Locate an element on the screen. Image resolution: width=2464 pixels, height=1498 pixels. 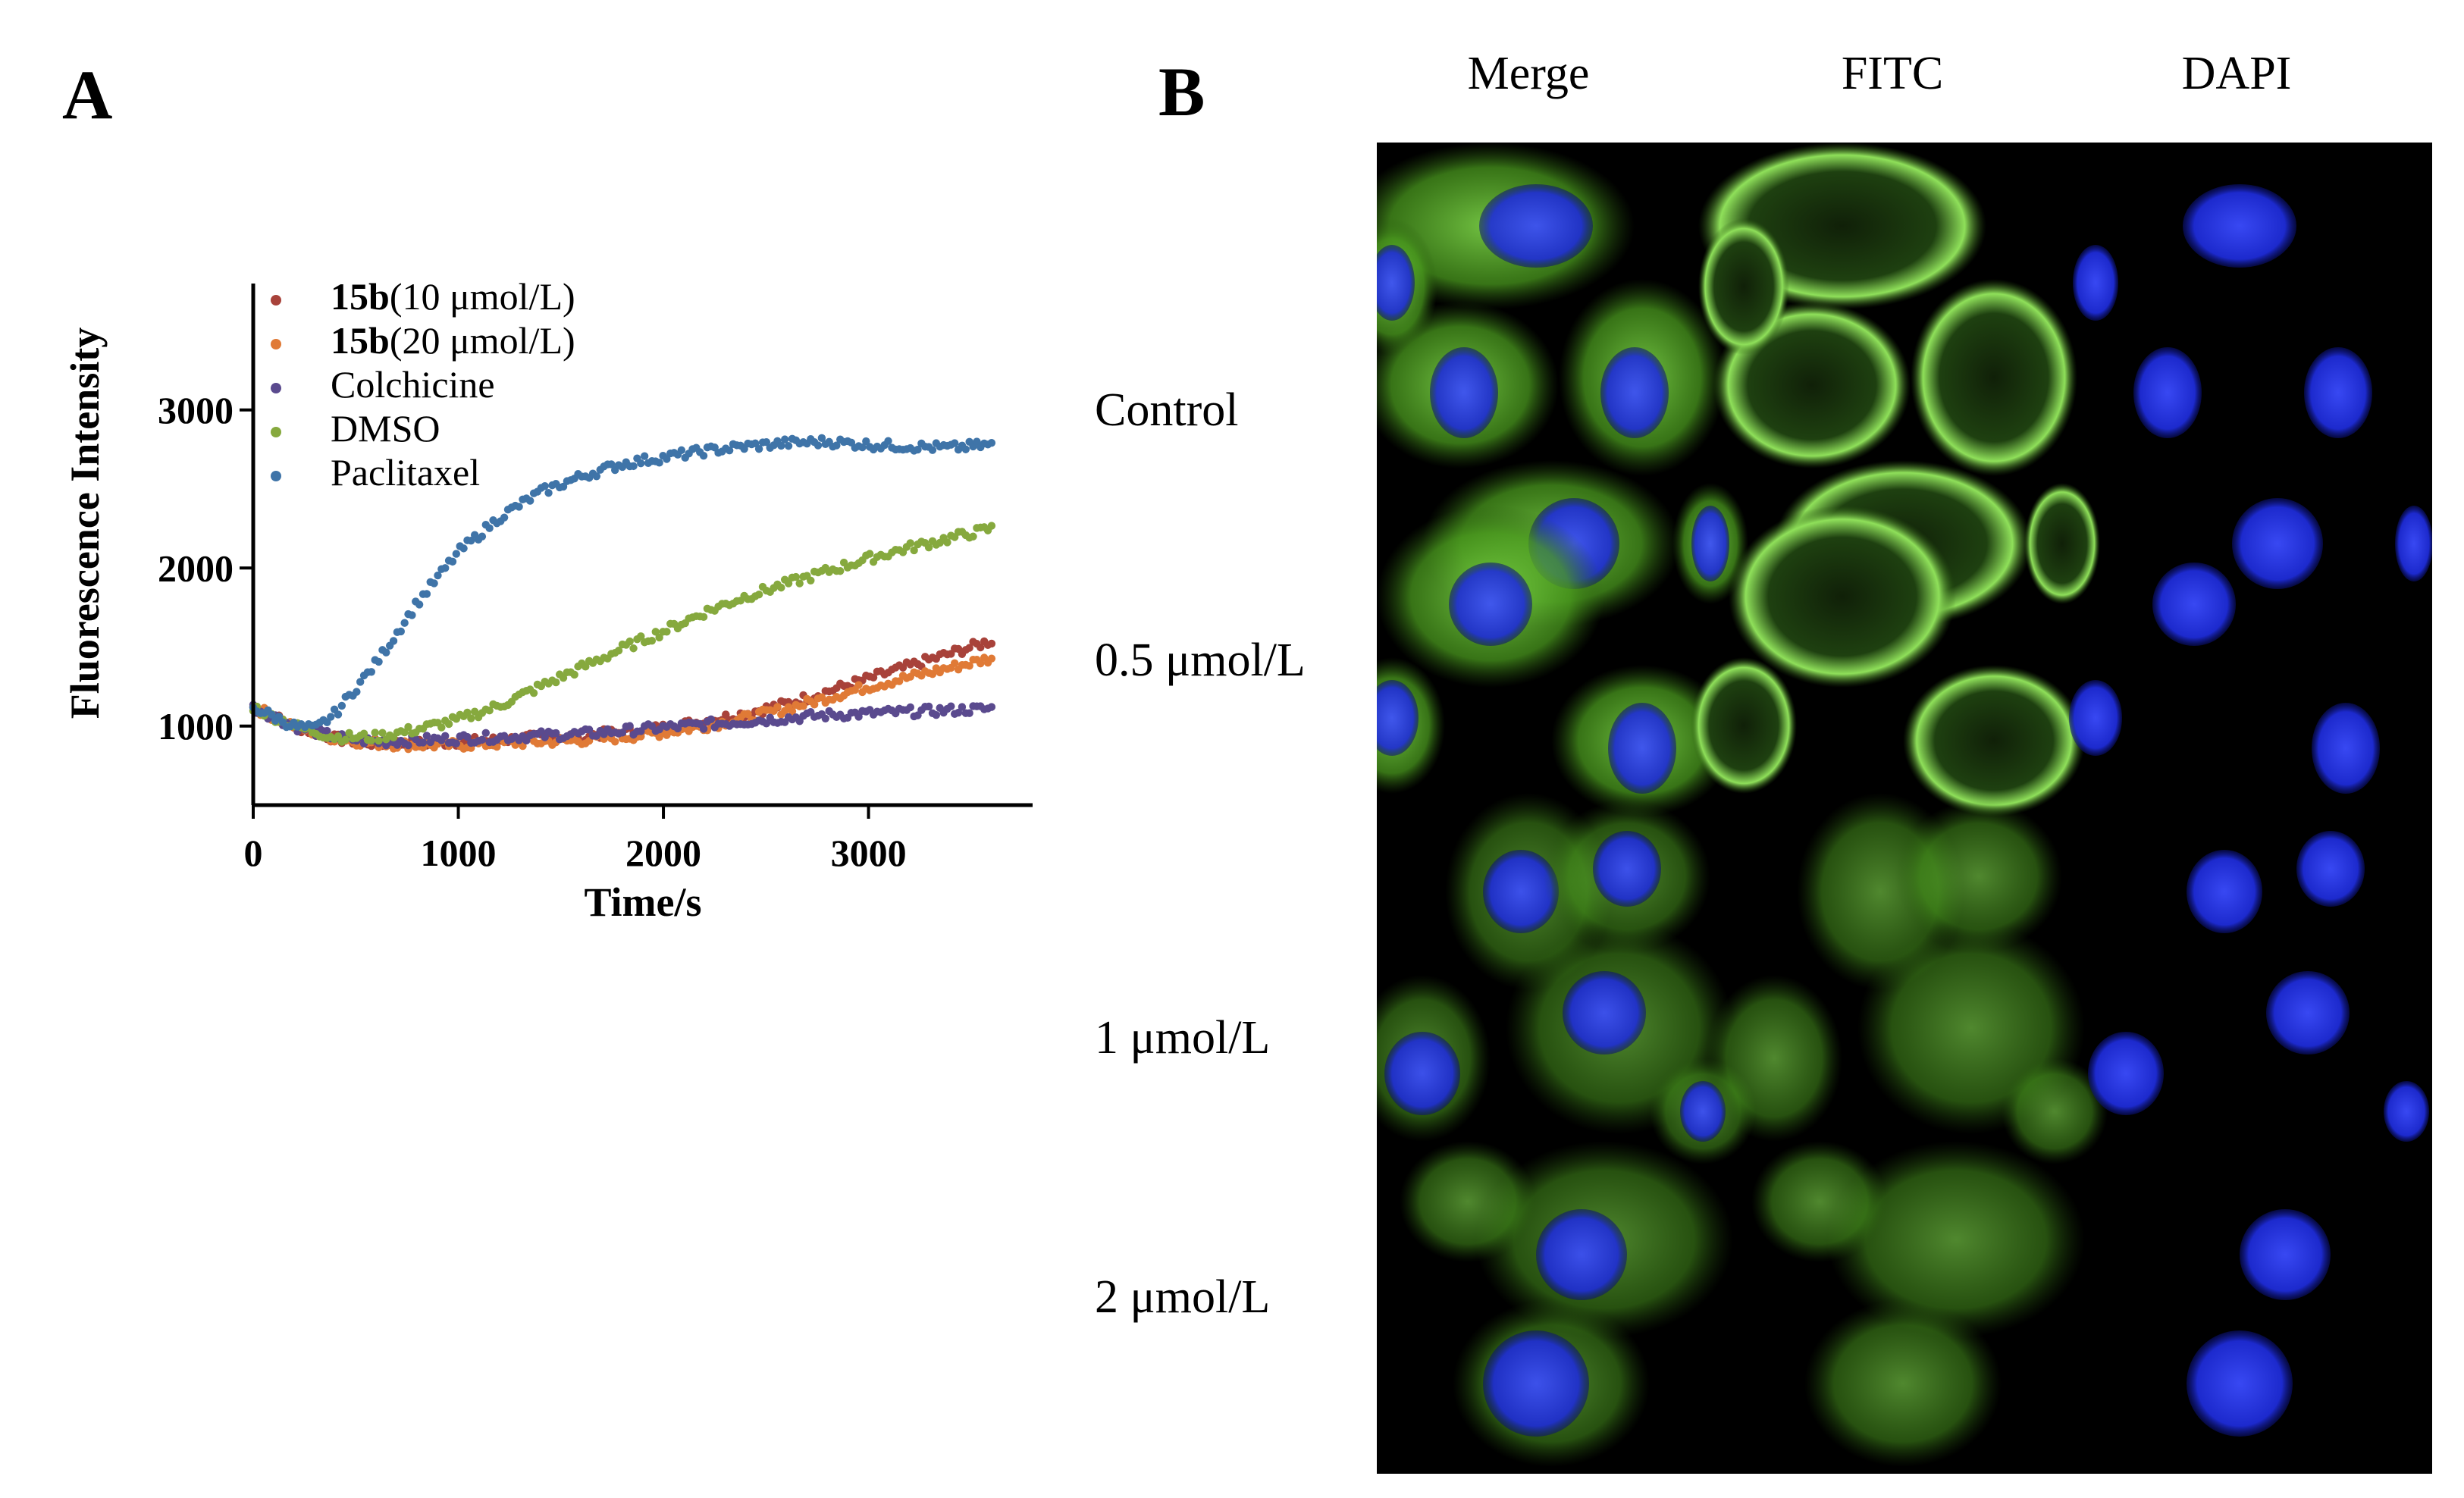
column-header-merge: Merge is located at coordinates (1529, 73).